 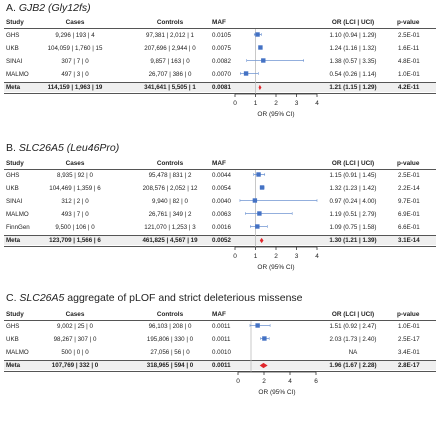 I want to click on cases-cell: 307 | 7 | 0, so click(x=75, y=61).